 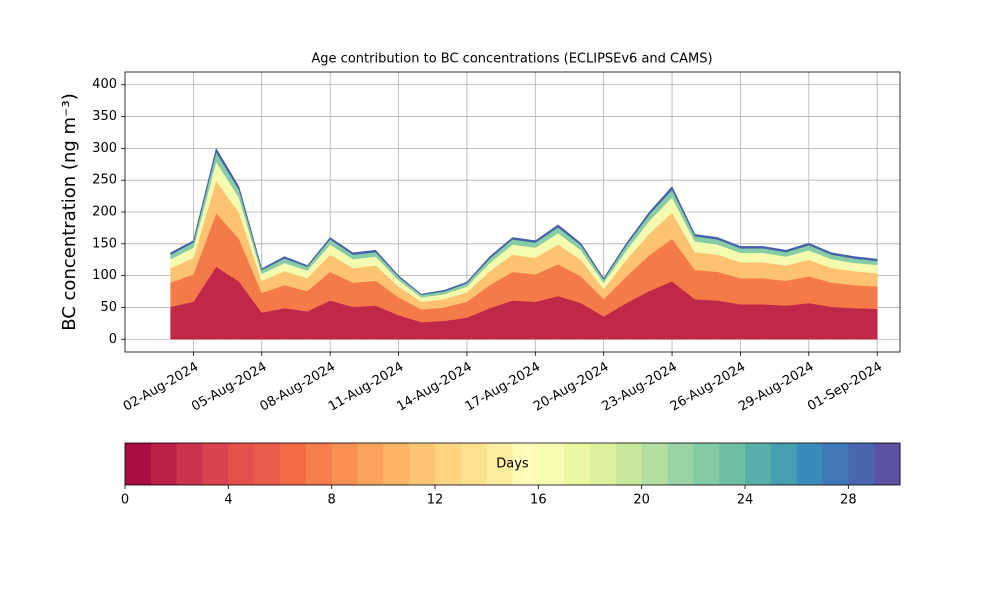 What do you see at coordinates (125, 500) in the screenshot?
I see `colorbar-tick-label: 0` at bounding box center [125, 500].